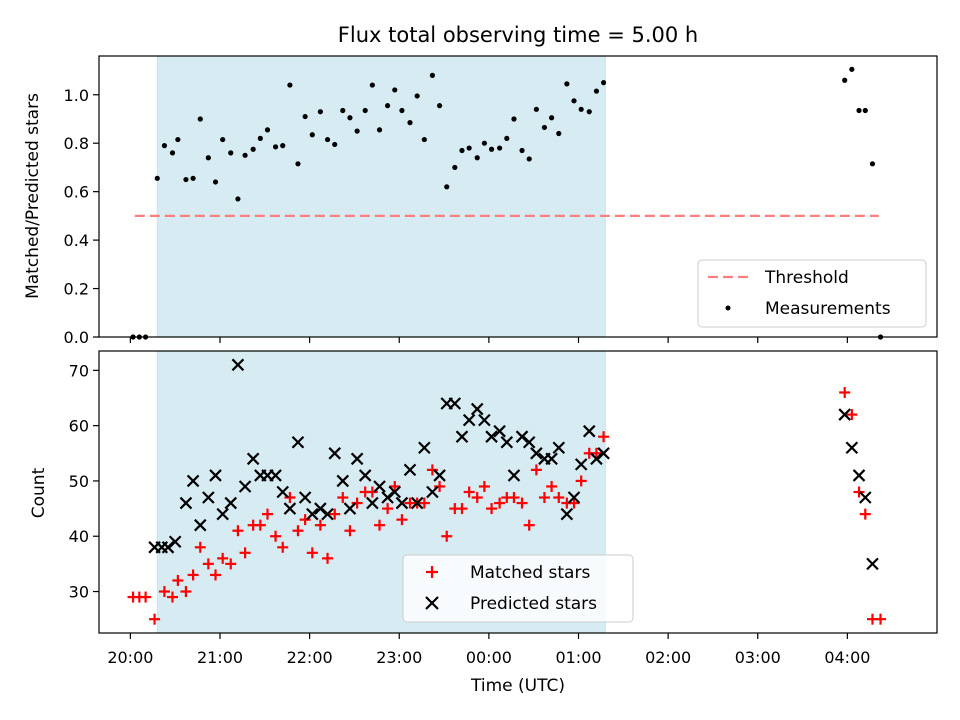 This screenshot has width=960, height=720. What do you see at coordinates (432, 603) in the screenshot?
I see `legend-predicted-swatch` at bounding box center [432, 603].